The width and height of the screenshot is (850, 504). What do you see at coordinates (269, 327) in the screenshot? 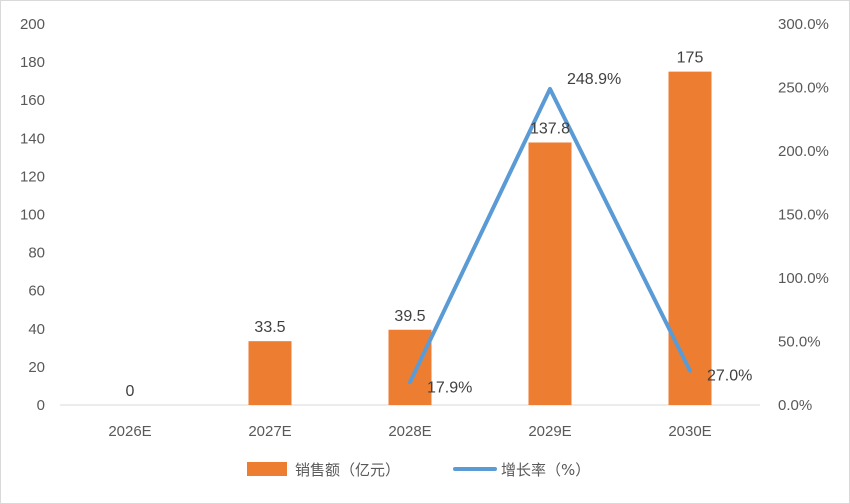
I see `bar-data-label: 33.5` at bounding box center [269, 327].